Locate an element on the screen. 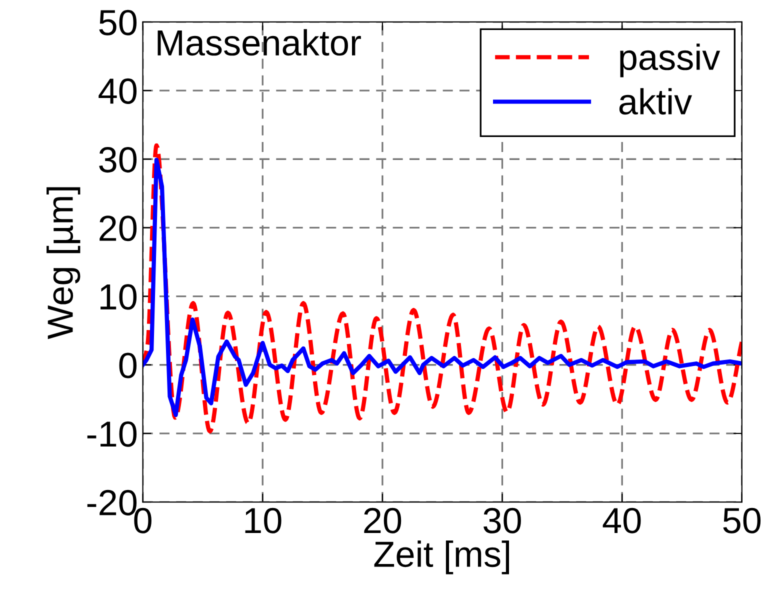  y-axis-title: Weg [µm] is located at coordinates (63, 263).